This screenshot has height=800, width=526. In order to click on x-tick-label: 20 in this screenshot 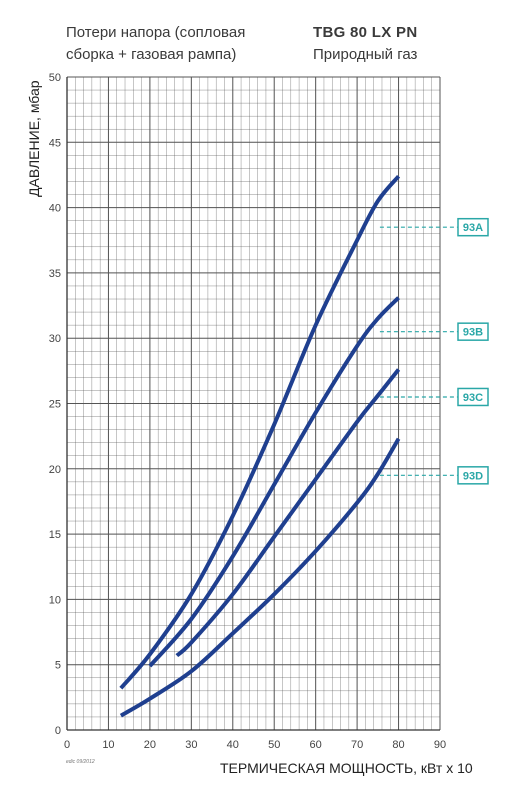, I will do `click(150, 745)`.